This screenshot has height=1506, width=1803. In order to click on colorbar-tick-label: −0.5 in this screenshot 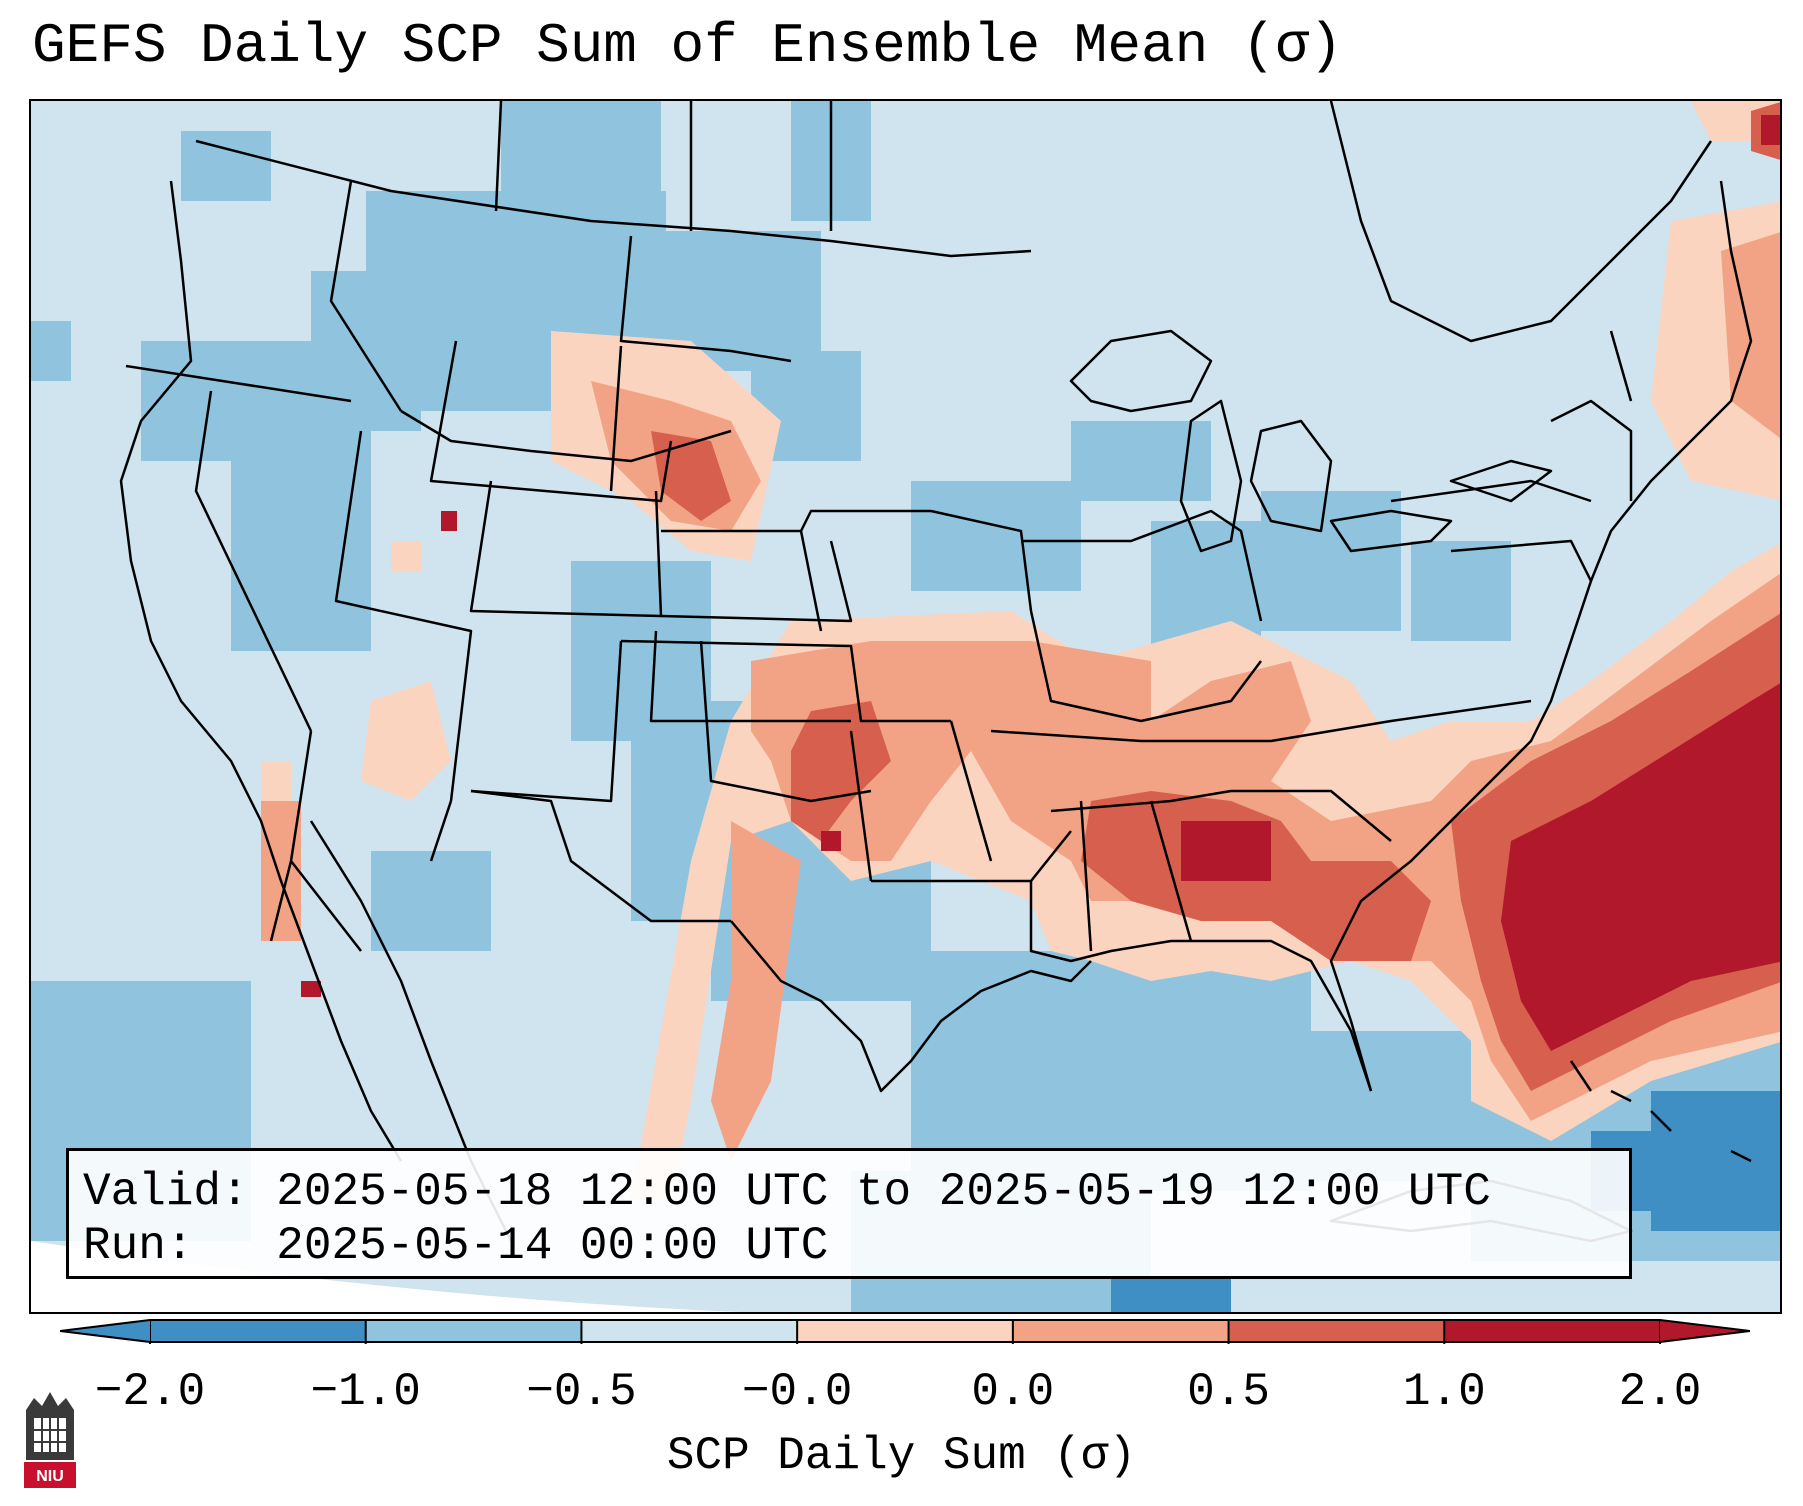, I will do `click(581, 1392)`.